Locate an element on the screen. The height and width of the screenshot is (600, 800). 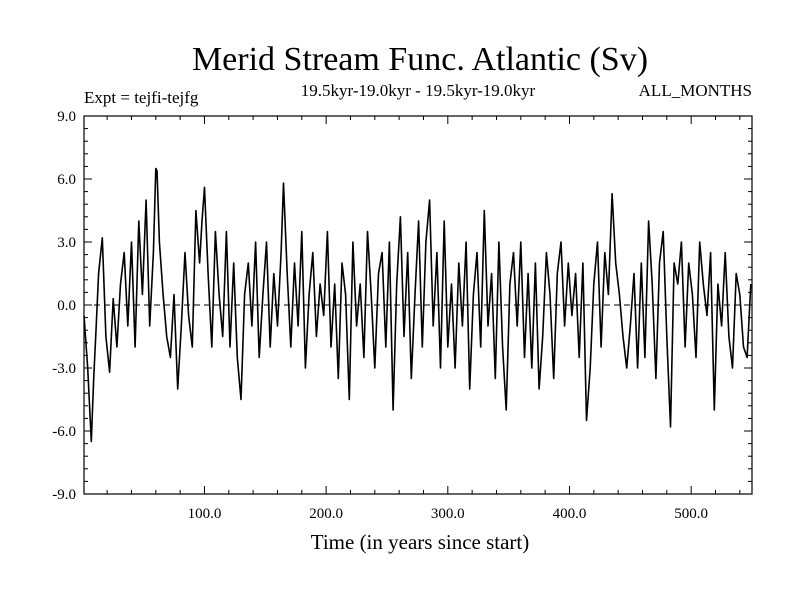
expt-label: Expt = tejfi-tejfg is located at coordinates (141, 97).